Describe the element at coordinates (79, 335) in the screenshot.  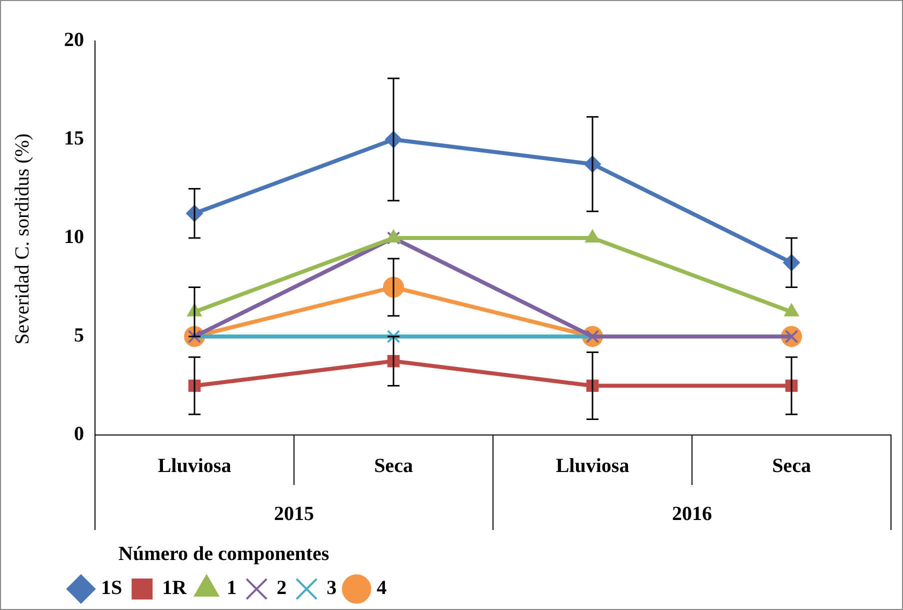
I see `y-tick-label: 5` at that location.